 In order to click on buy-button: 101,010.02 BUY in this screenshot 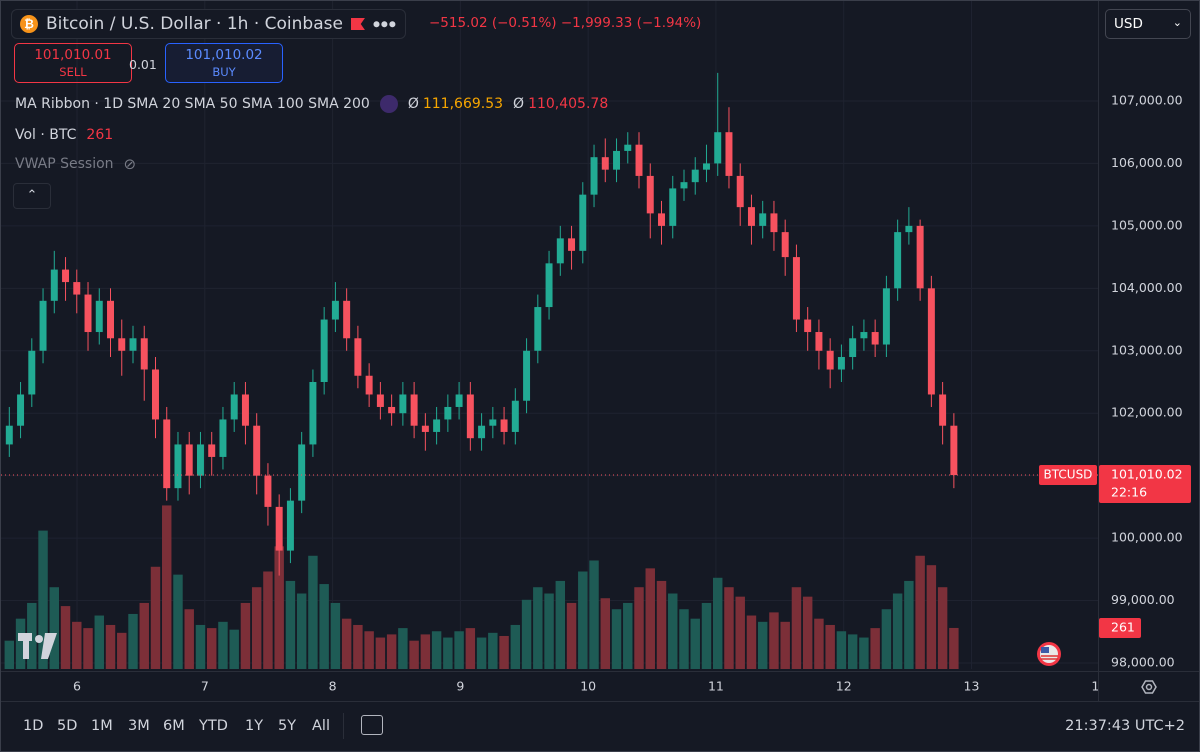, I will do `click(224, 63)`.